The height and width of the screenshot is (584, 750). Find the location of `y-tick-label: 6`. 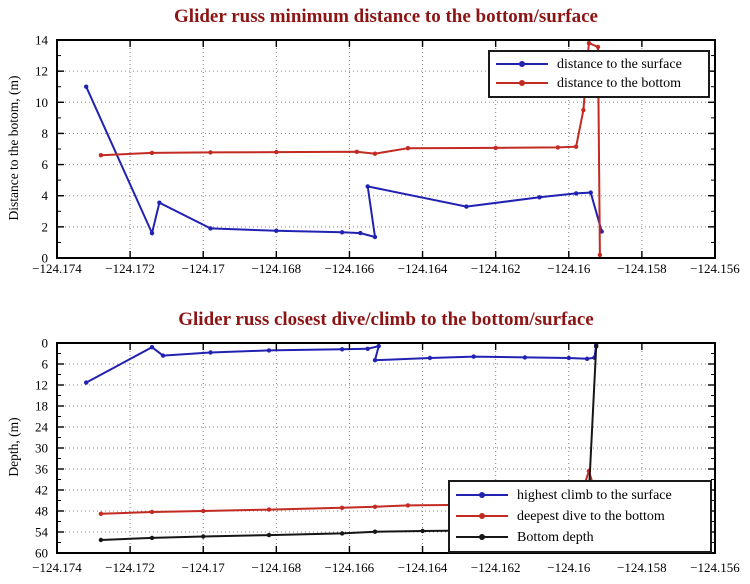

y-tick-label: 6 is located at coordinates (45, 164).